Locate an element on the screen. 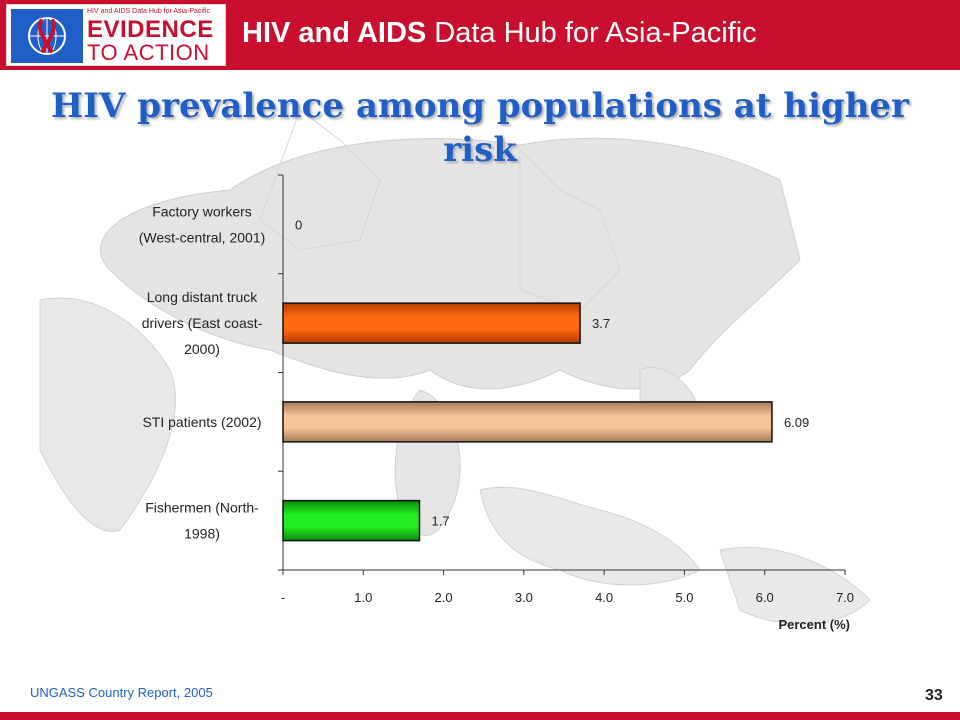 The height and width of the screenshot is (720, 960). logo-to-action-text: TO ACTION is located at coordinates (148, 52).